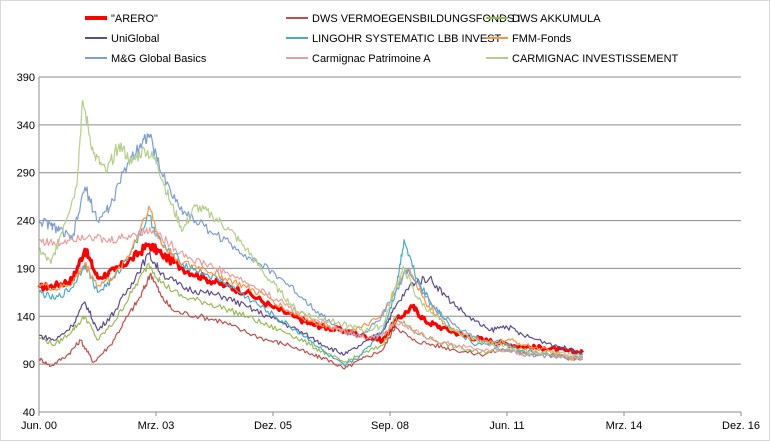 The width and height of the screenshot is (770, 442). I want to click on x-tick-label: Dez. 05, so click(273, 426).